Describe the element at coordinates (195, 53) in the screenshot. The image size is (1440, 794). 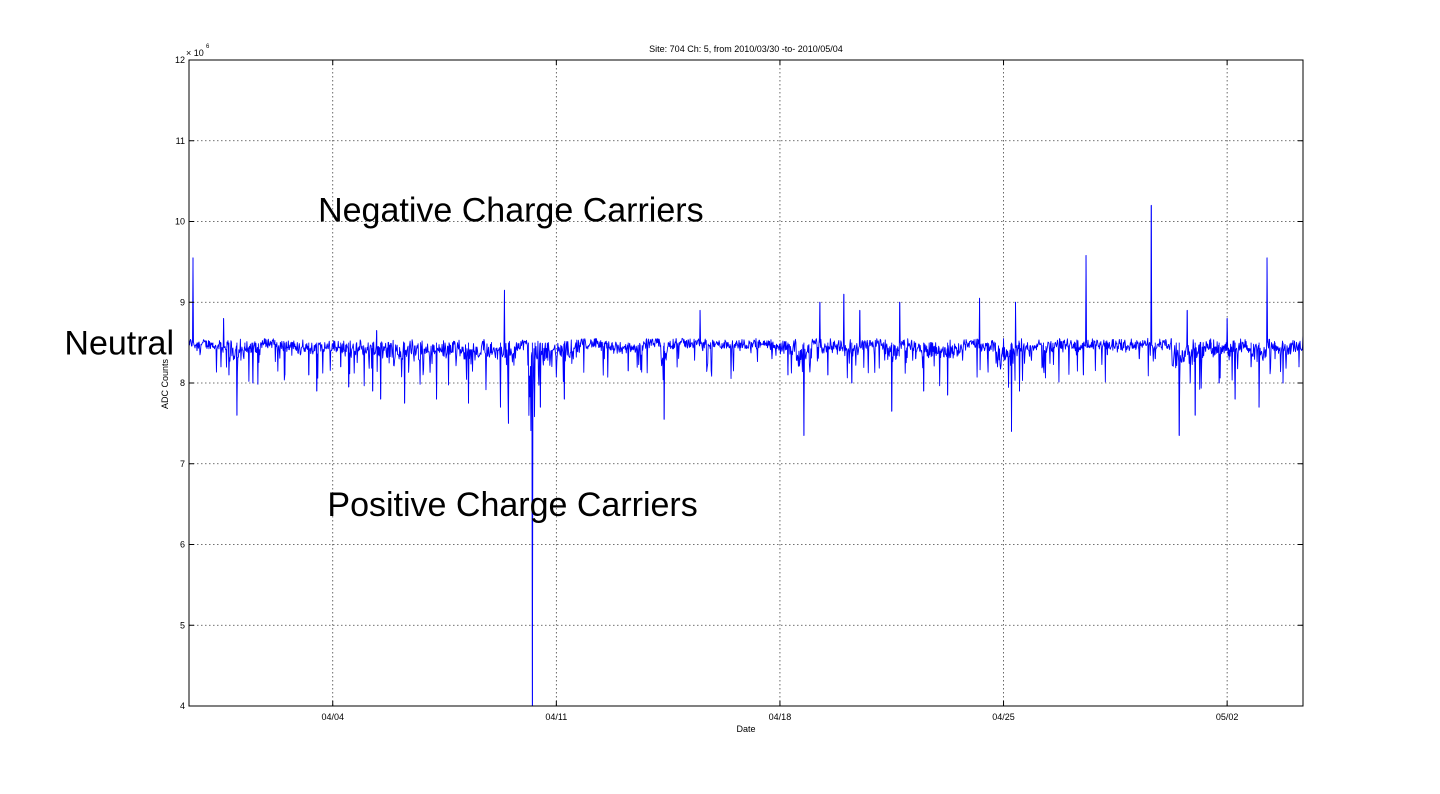
I see `y-multiplier-label: × 10` at that location.